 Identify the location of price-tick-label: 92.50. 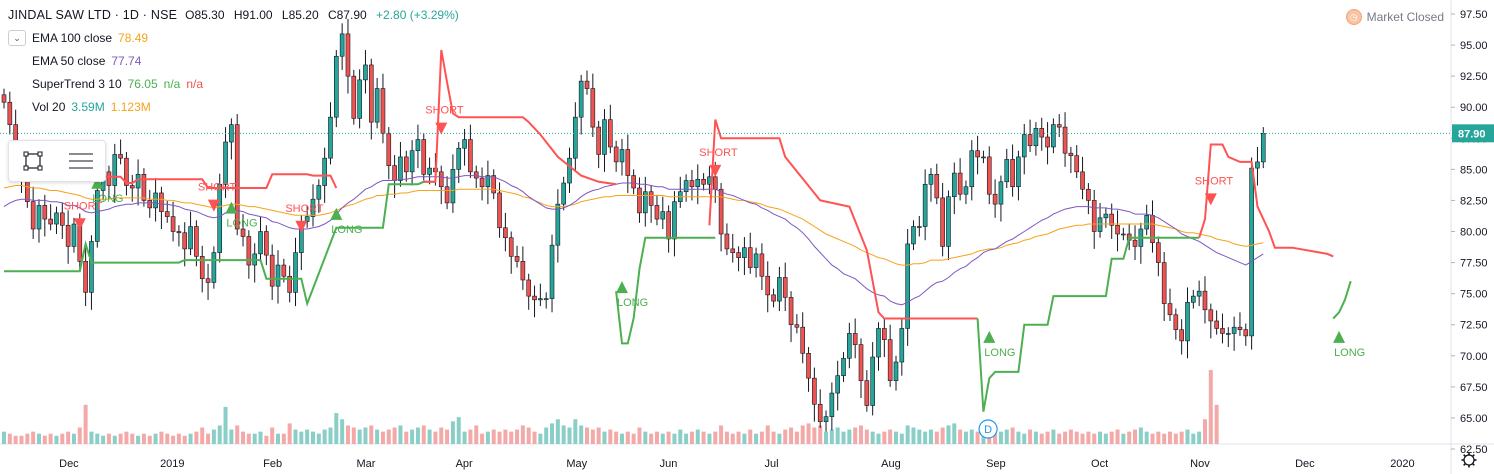
(1474, 77).